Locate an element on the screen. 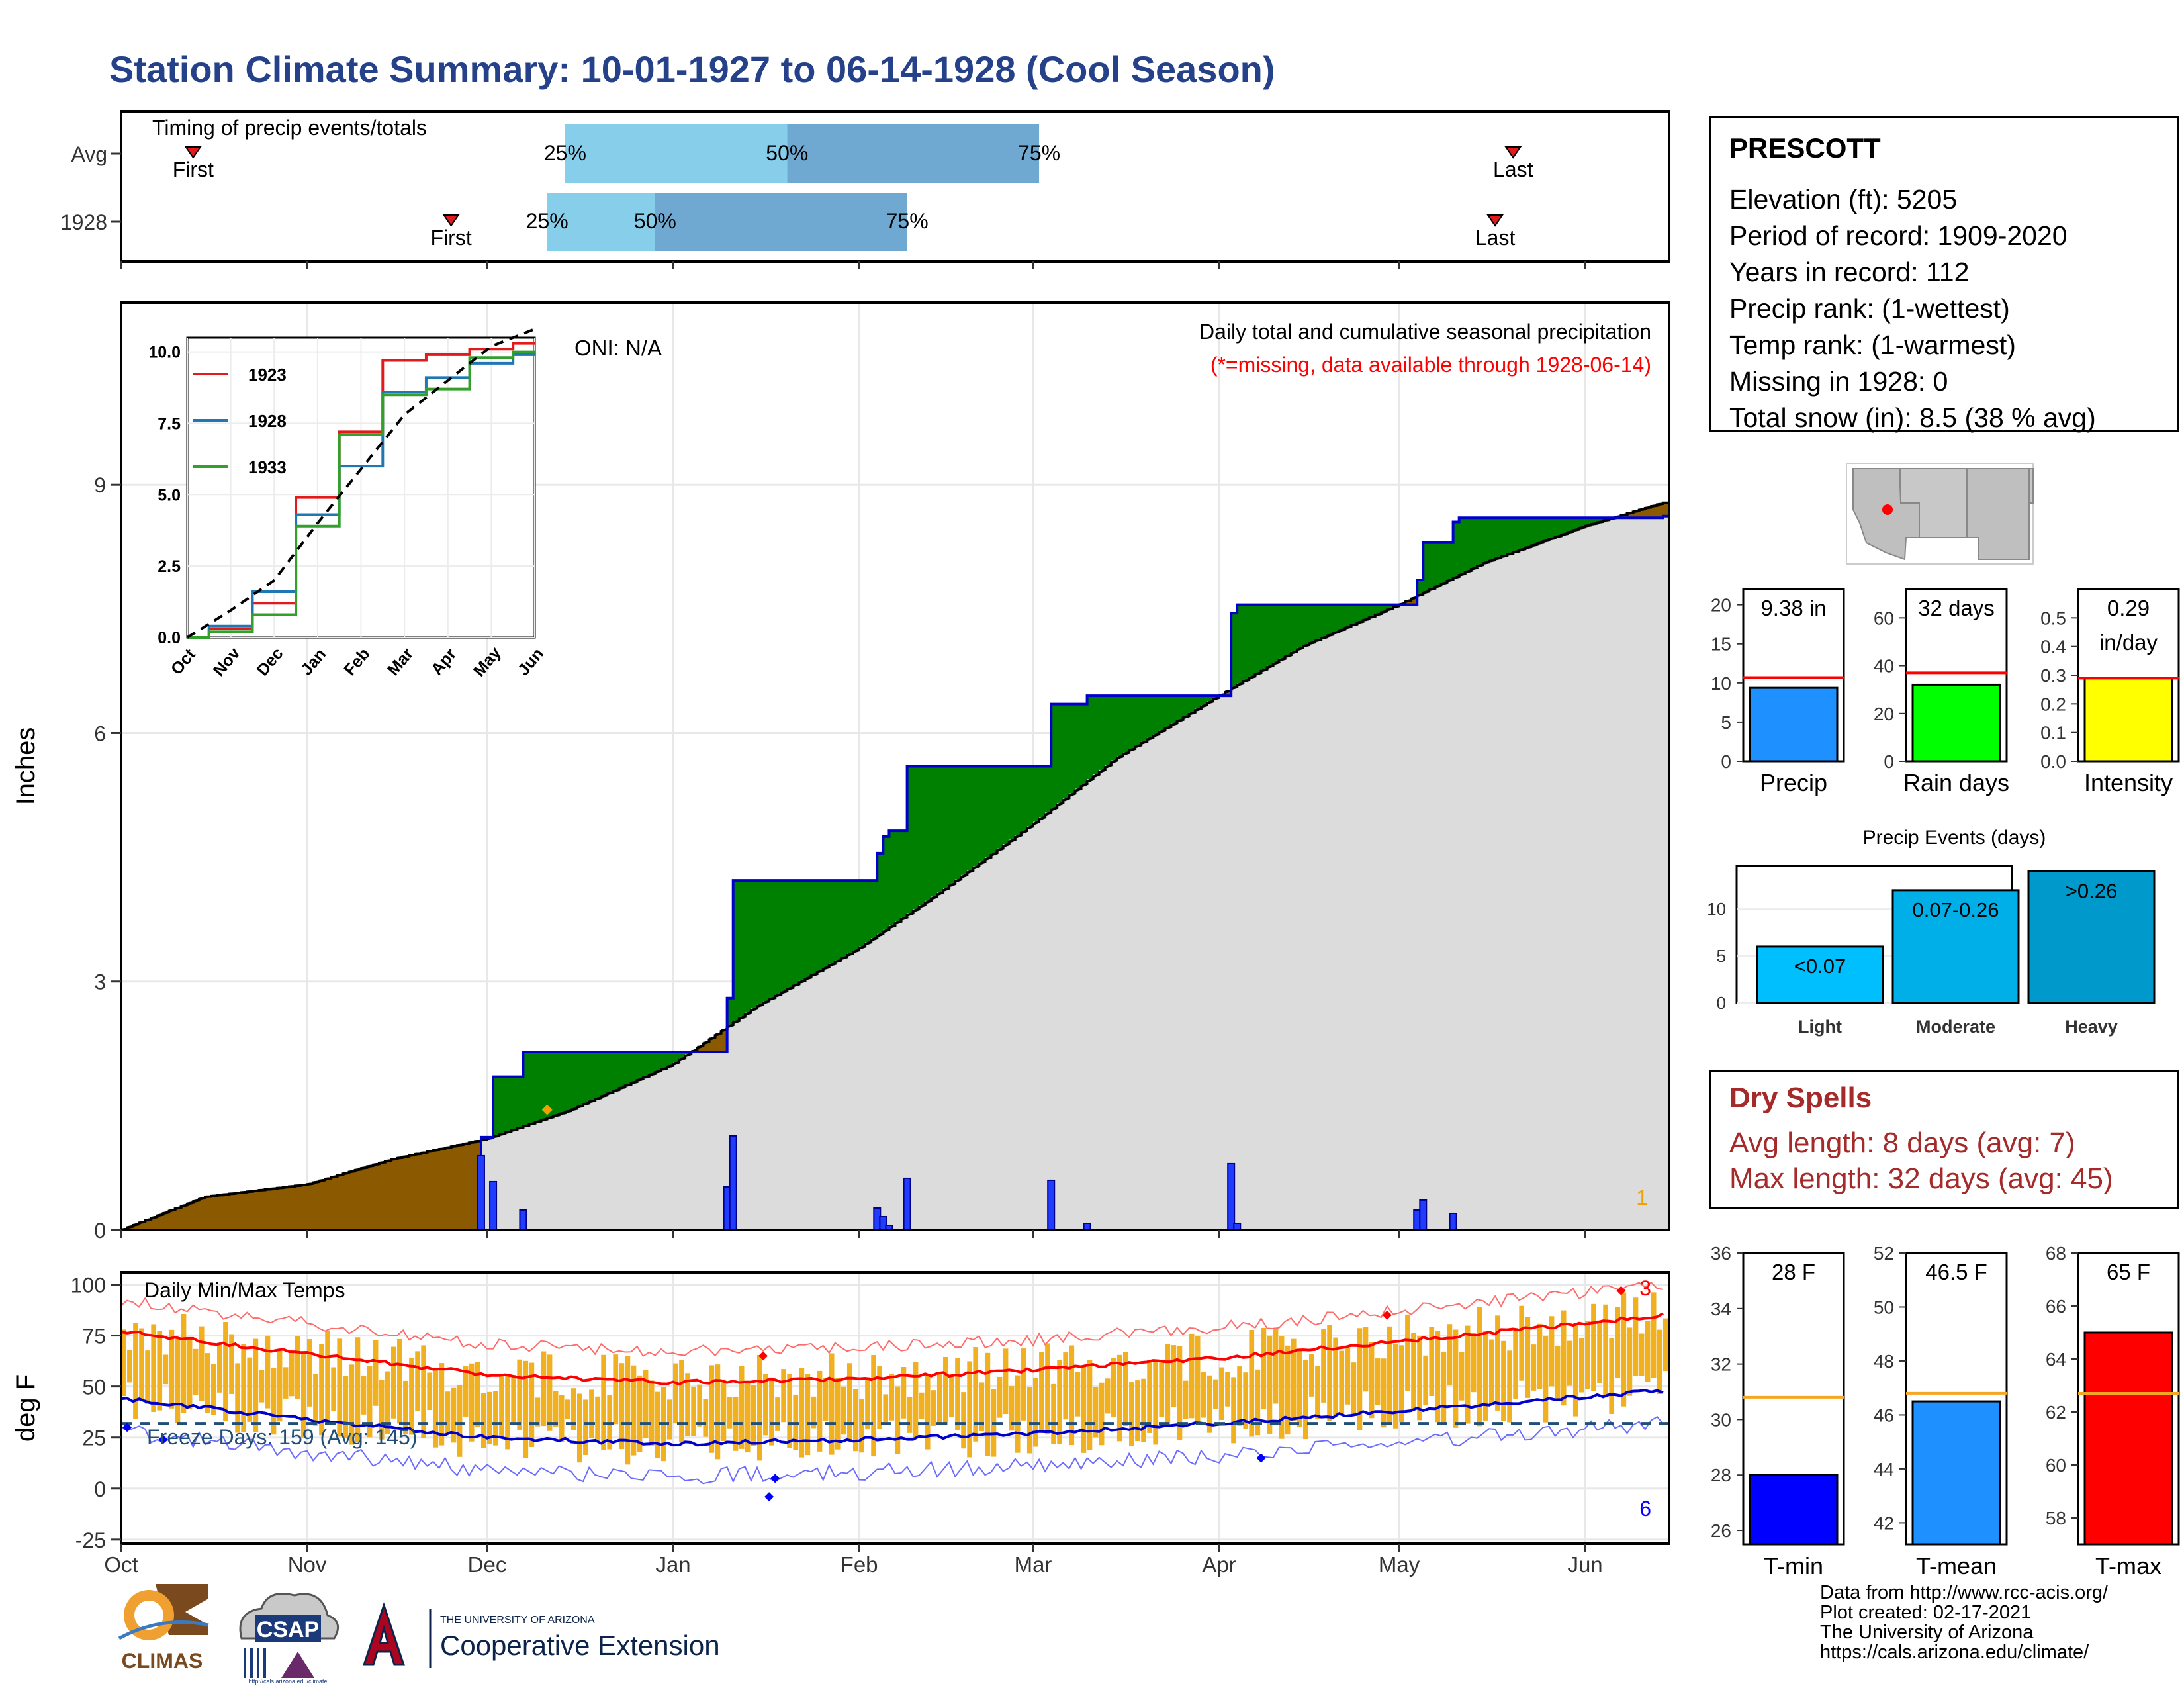  inset-legend-label: 1928 is located at coordinates (267, 421).